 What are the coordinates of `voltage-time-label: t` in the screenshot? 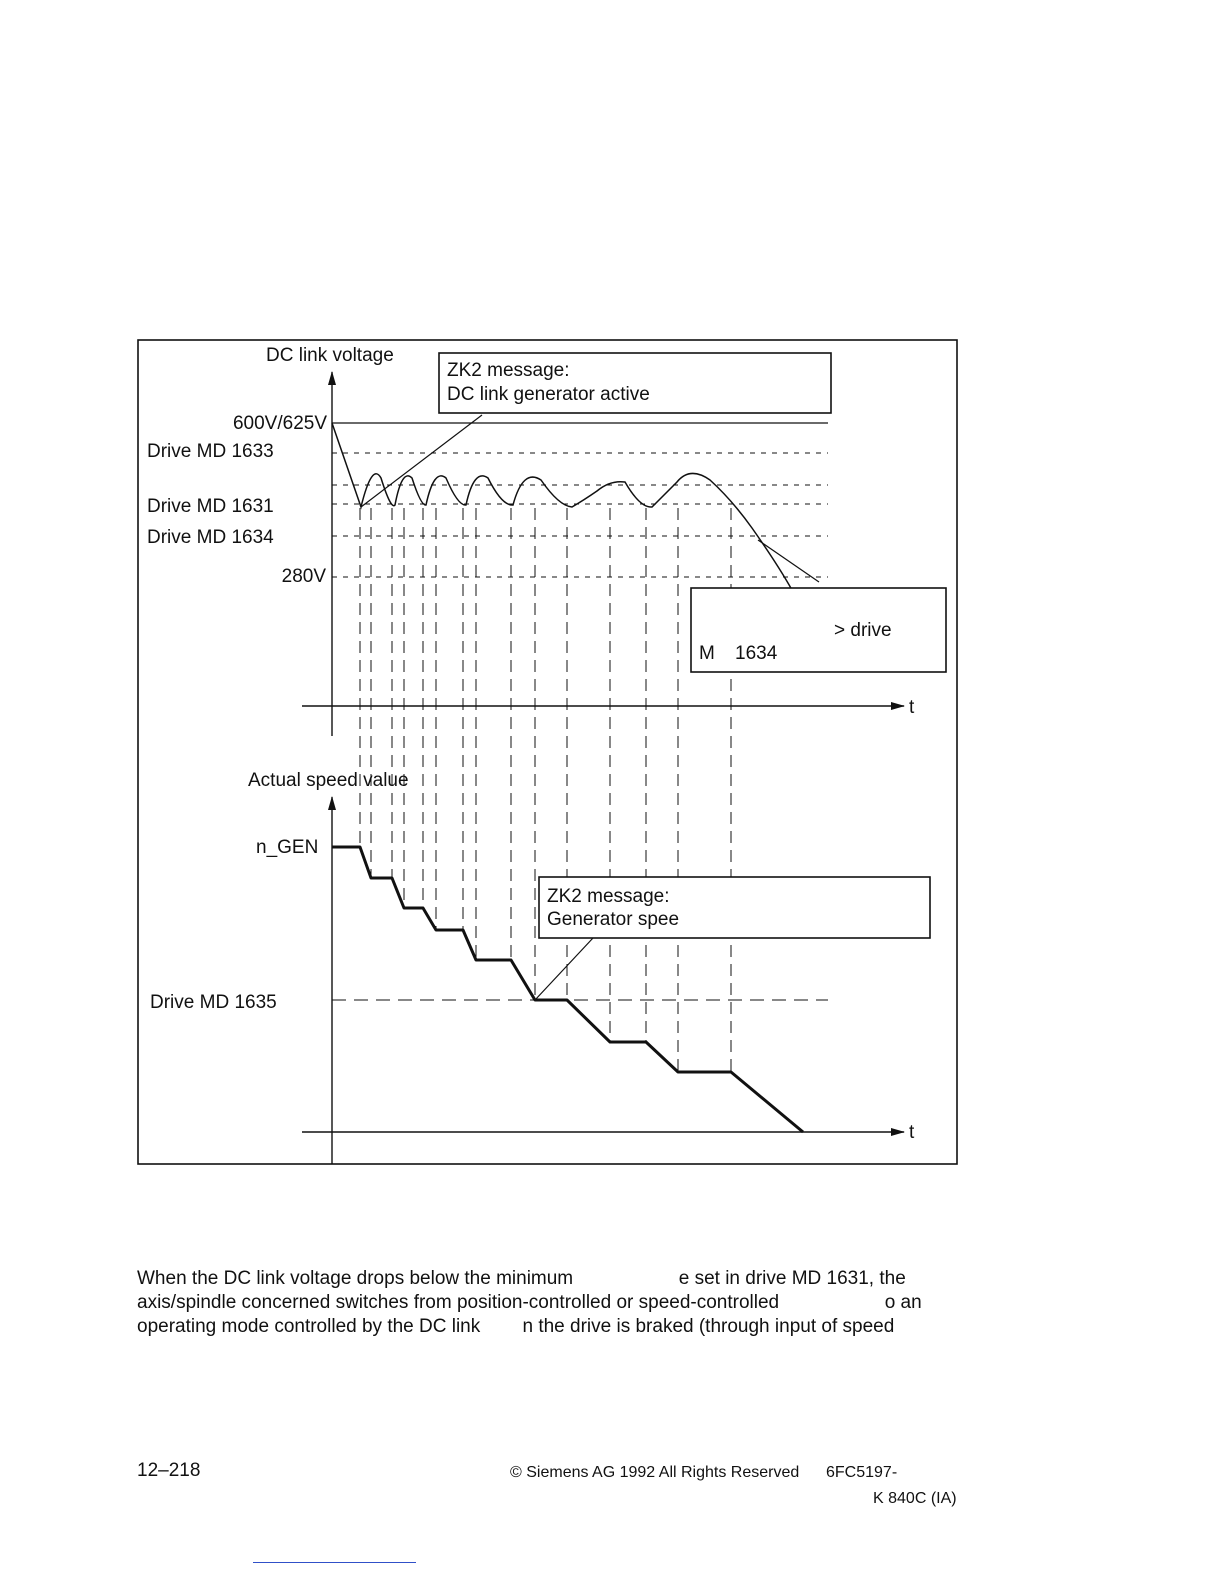 It's located at (912, 707).